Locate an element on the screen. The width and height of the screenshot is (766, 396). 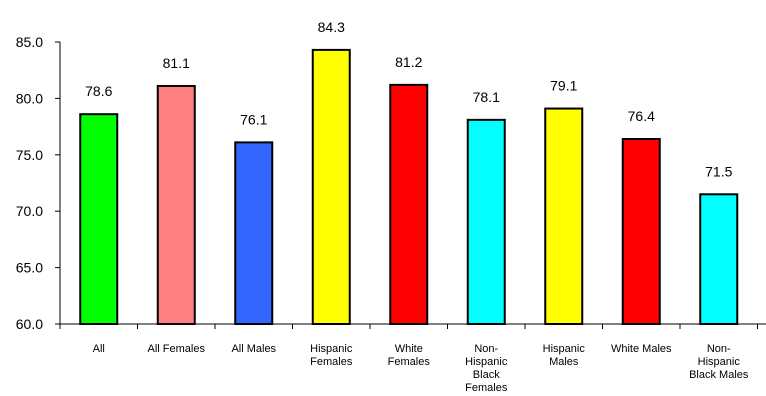
x-category-label: White Males is located at coordinates (641, 349).